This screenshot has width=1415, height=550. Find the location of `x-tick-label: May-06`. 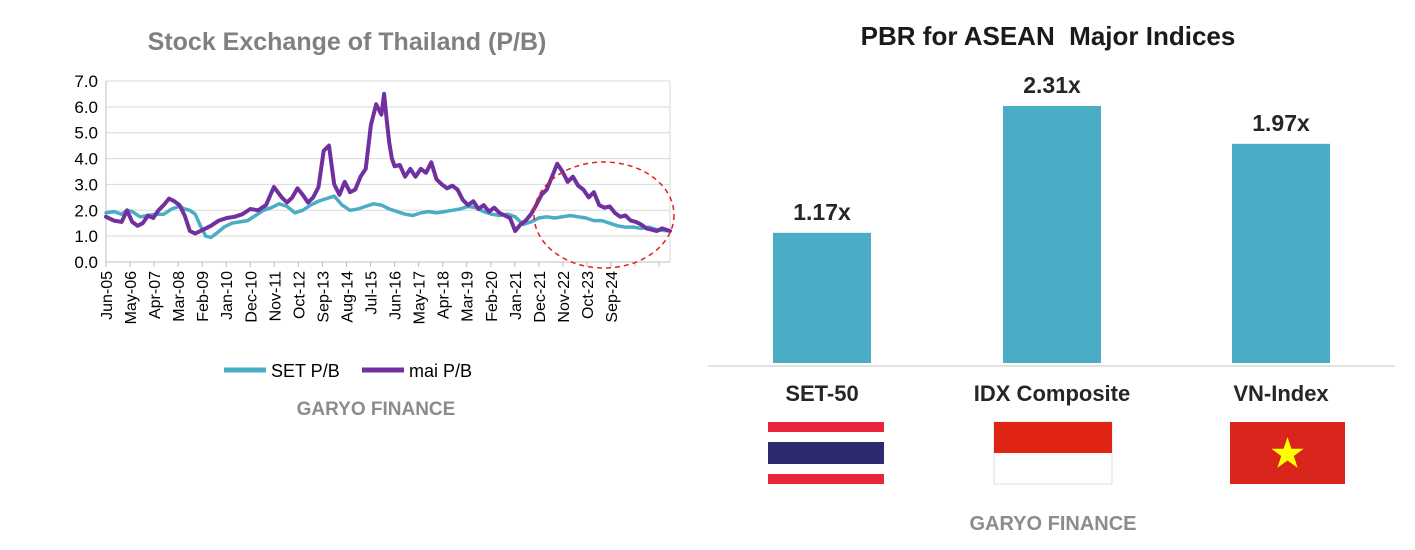

x-tick-label: May-06 is located at coordinates (131, 297).